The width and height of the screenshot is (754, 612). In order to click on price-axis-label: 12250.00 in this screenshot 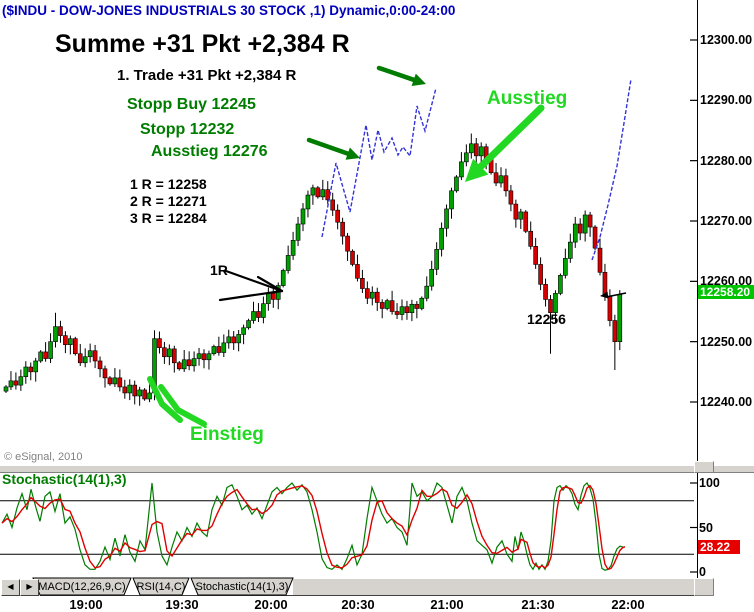, I will do `click(726, 341)`.